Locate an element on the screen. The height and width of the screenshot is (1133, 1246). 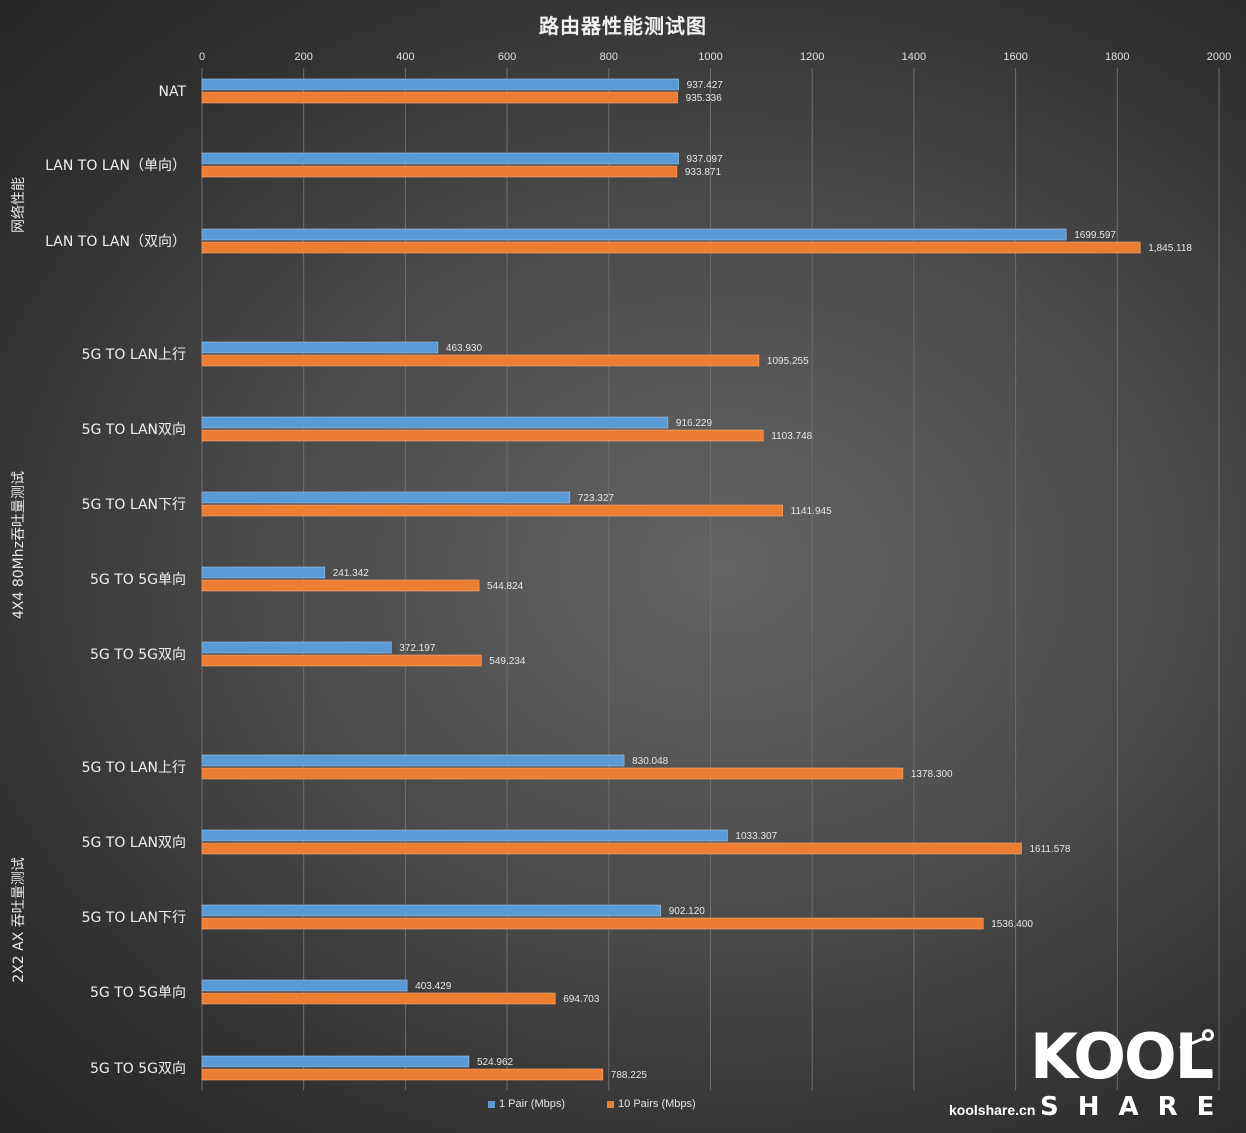
x-tick-label: 0 is located at coordinates (202, 57).